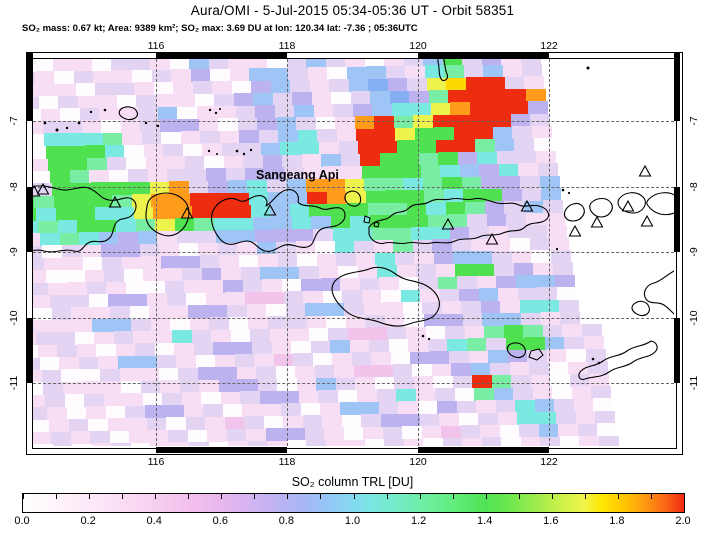 This screenshot has width=705, height=541. Describe the element at coordinates (321, 496) in the screenshot. I see `colorbar-tick` at that location.